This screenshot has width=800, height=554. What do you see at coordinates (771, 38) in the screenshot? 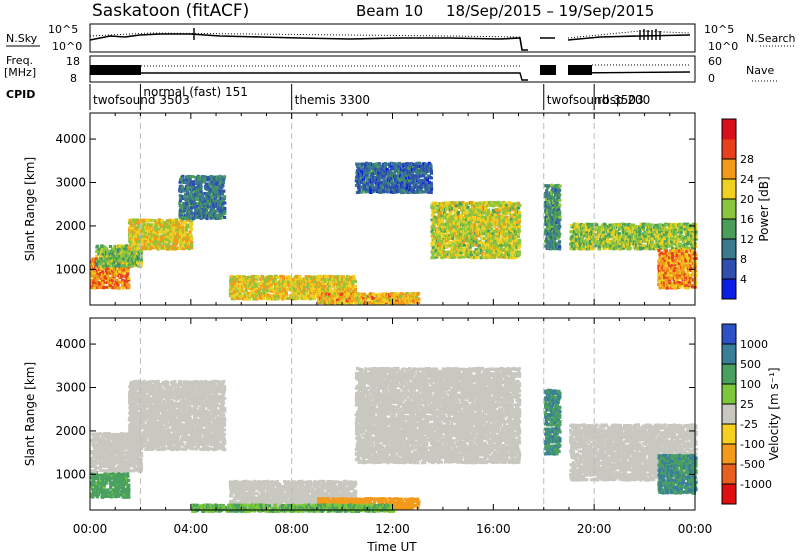
I see `nsearch-label: N.Search` at bounding box center [771, 38].